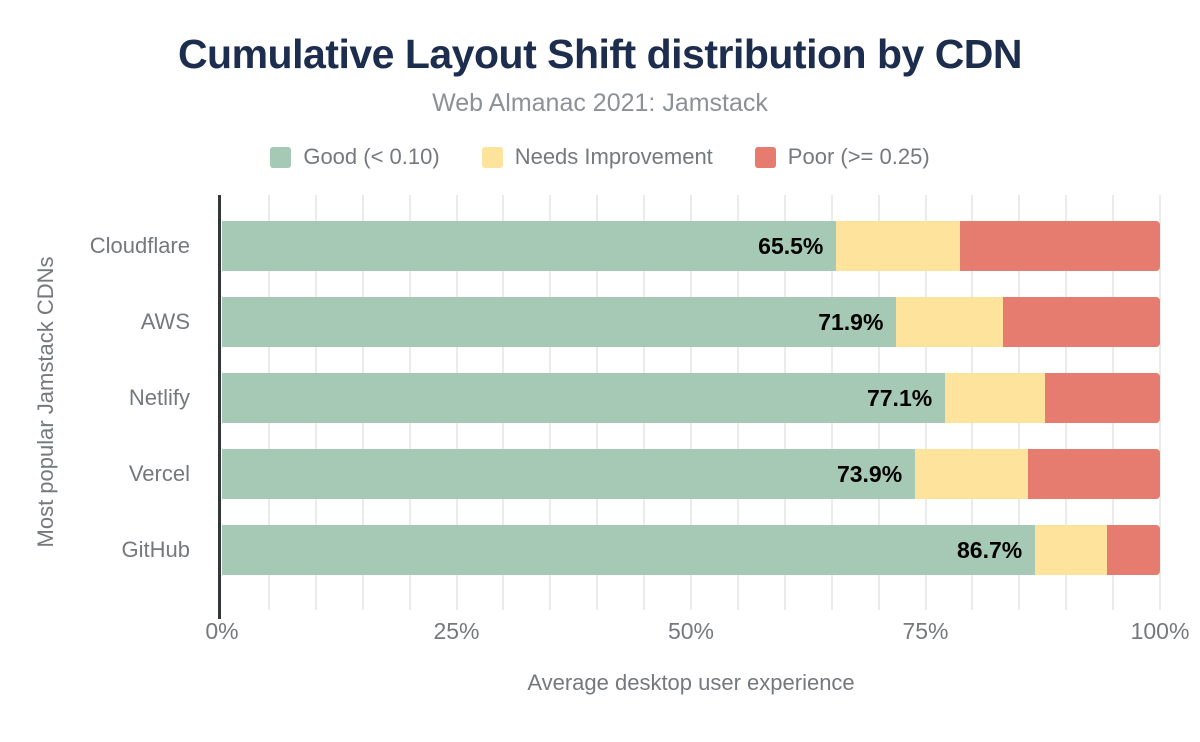 The height and width of the screenshot is (742, 1200). I want to click on category-label-github: GitHub, so click(155, 549).